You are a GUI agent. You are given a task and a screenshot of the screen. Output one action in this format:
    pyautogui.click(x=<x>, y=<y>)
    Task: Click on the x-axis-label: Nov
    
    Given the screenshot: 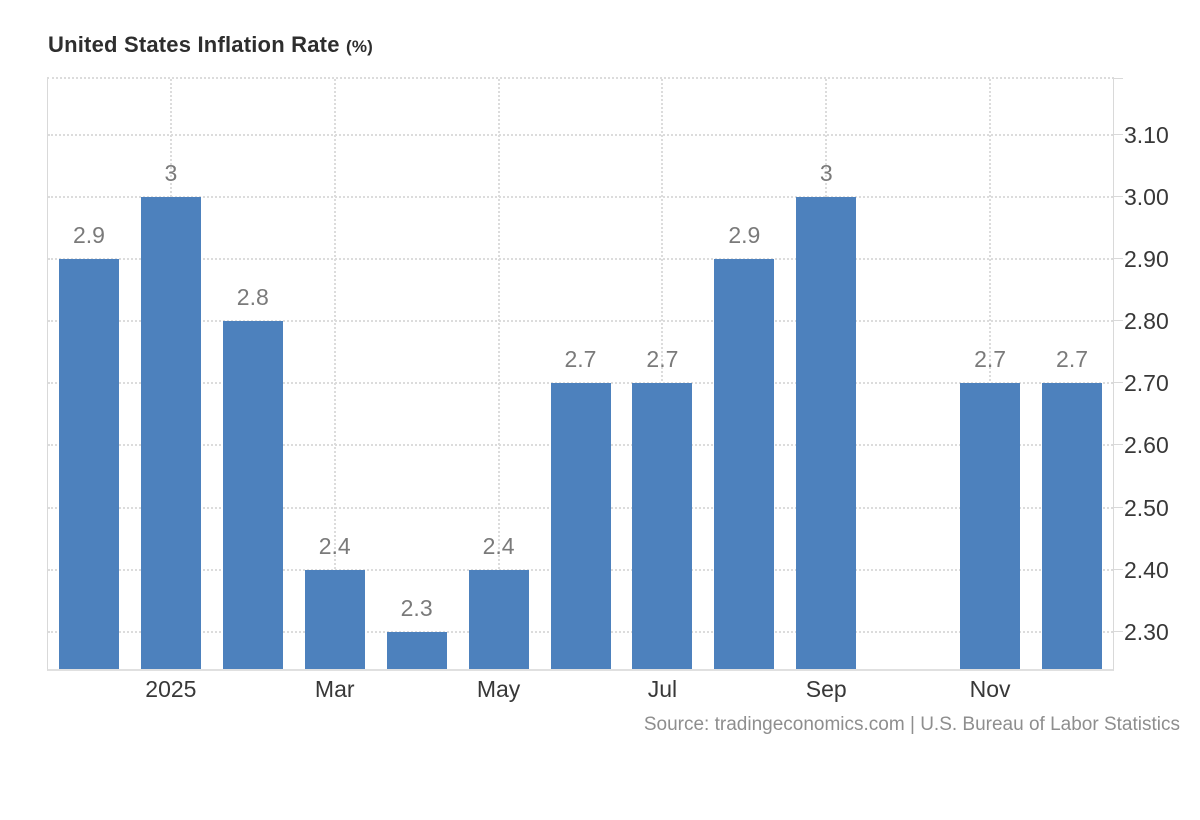 What is the action you would take?
    pyautogui.click(x=990, y=689)
    